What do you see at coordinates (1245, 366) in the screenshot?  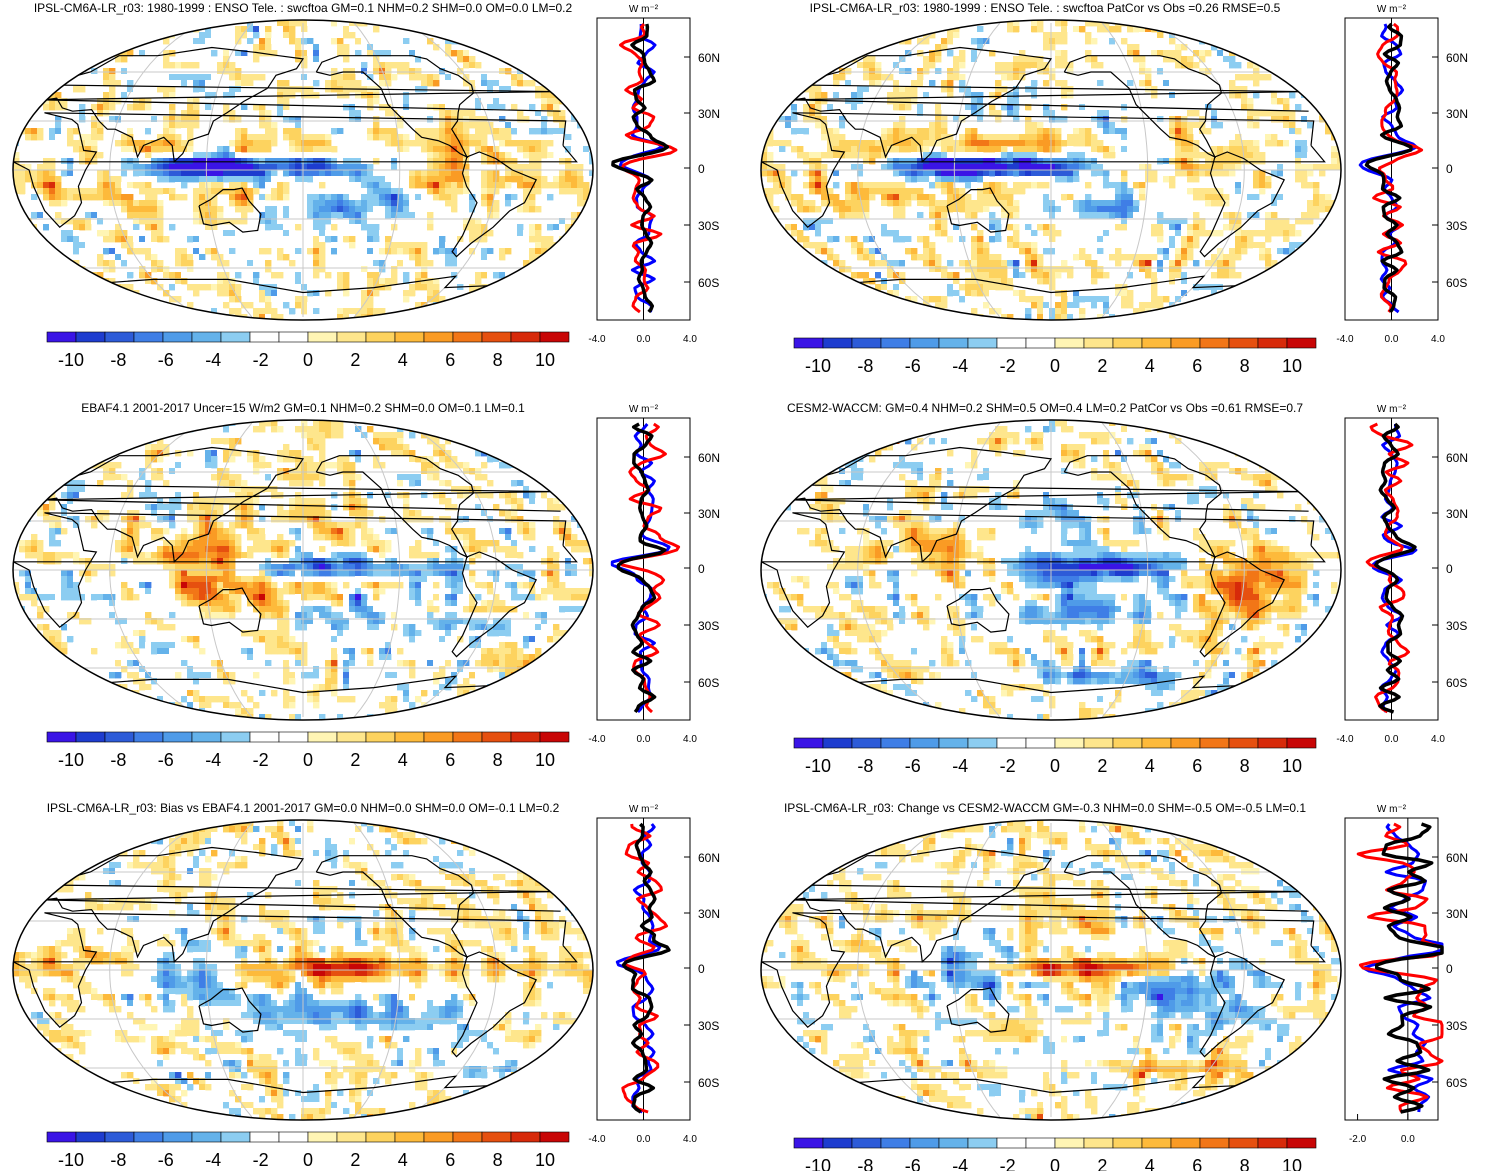 I see `colorbar-label: 8` at bounding box center [1245, 366].